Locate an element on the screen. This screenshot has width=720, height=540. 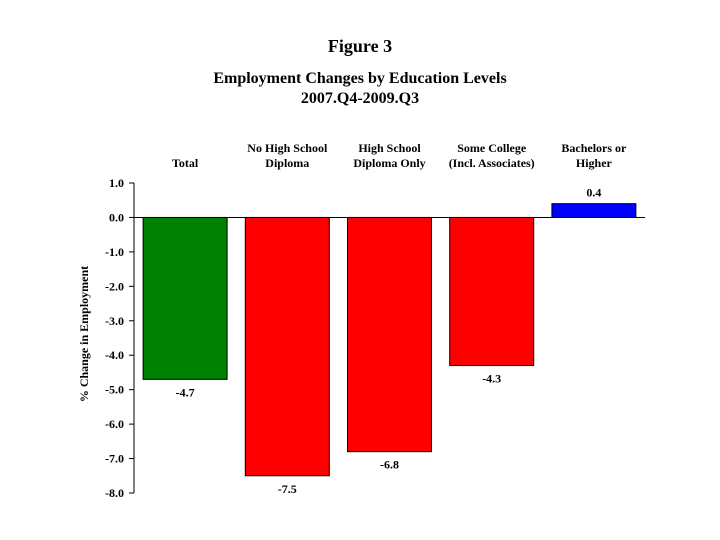
y-tick-label: -2.0 is located at coordinates (114, 286).